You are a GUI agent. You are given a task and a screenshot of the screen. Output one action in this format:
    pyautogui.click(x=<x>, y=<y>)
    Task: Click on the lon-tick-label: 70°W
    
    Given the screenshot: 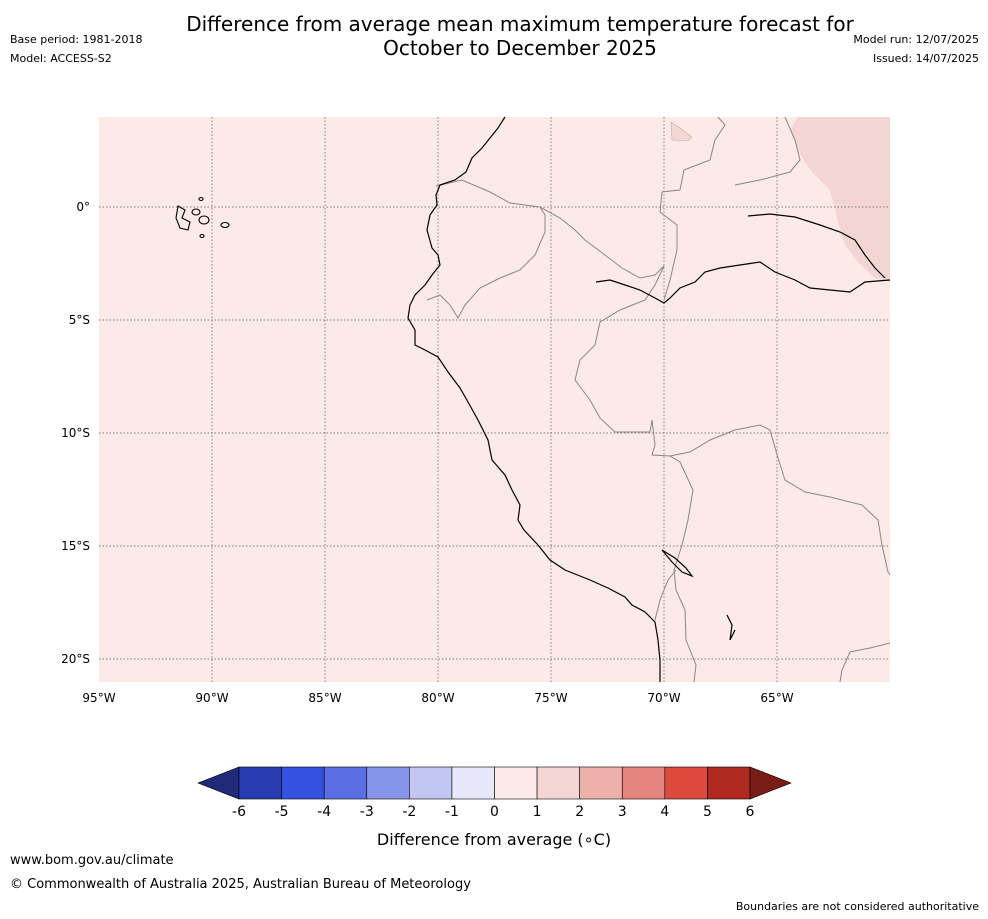 What is the action you would take?
    pyautogui.click(x=663, y=698)
    